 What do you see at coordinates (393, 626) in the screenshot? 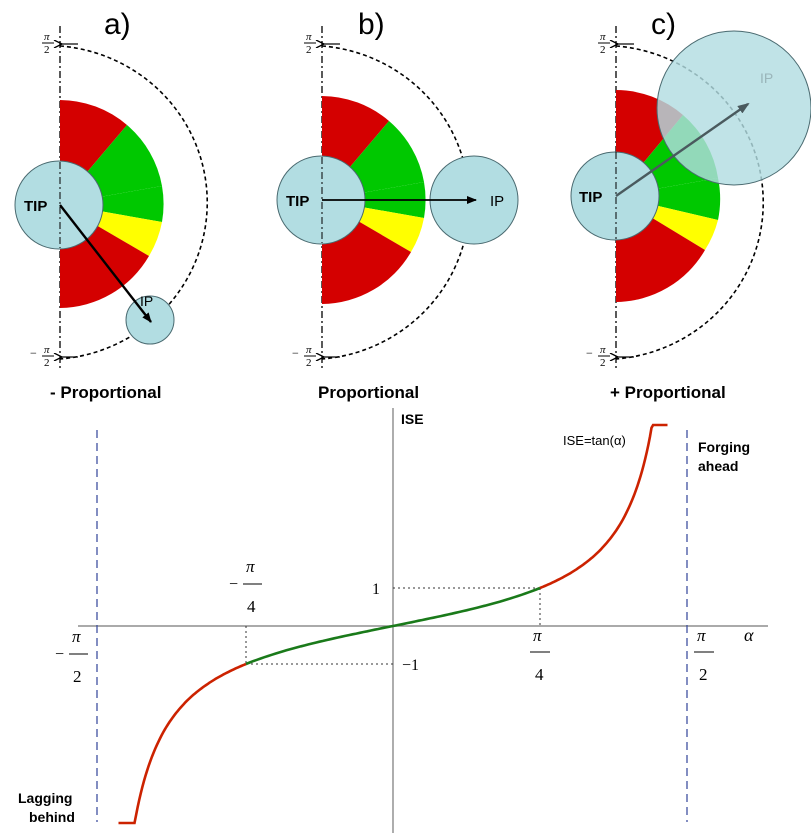
I see `curve-proportional-segment` at bounding box center [393, 626].